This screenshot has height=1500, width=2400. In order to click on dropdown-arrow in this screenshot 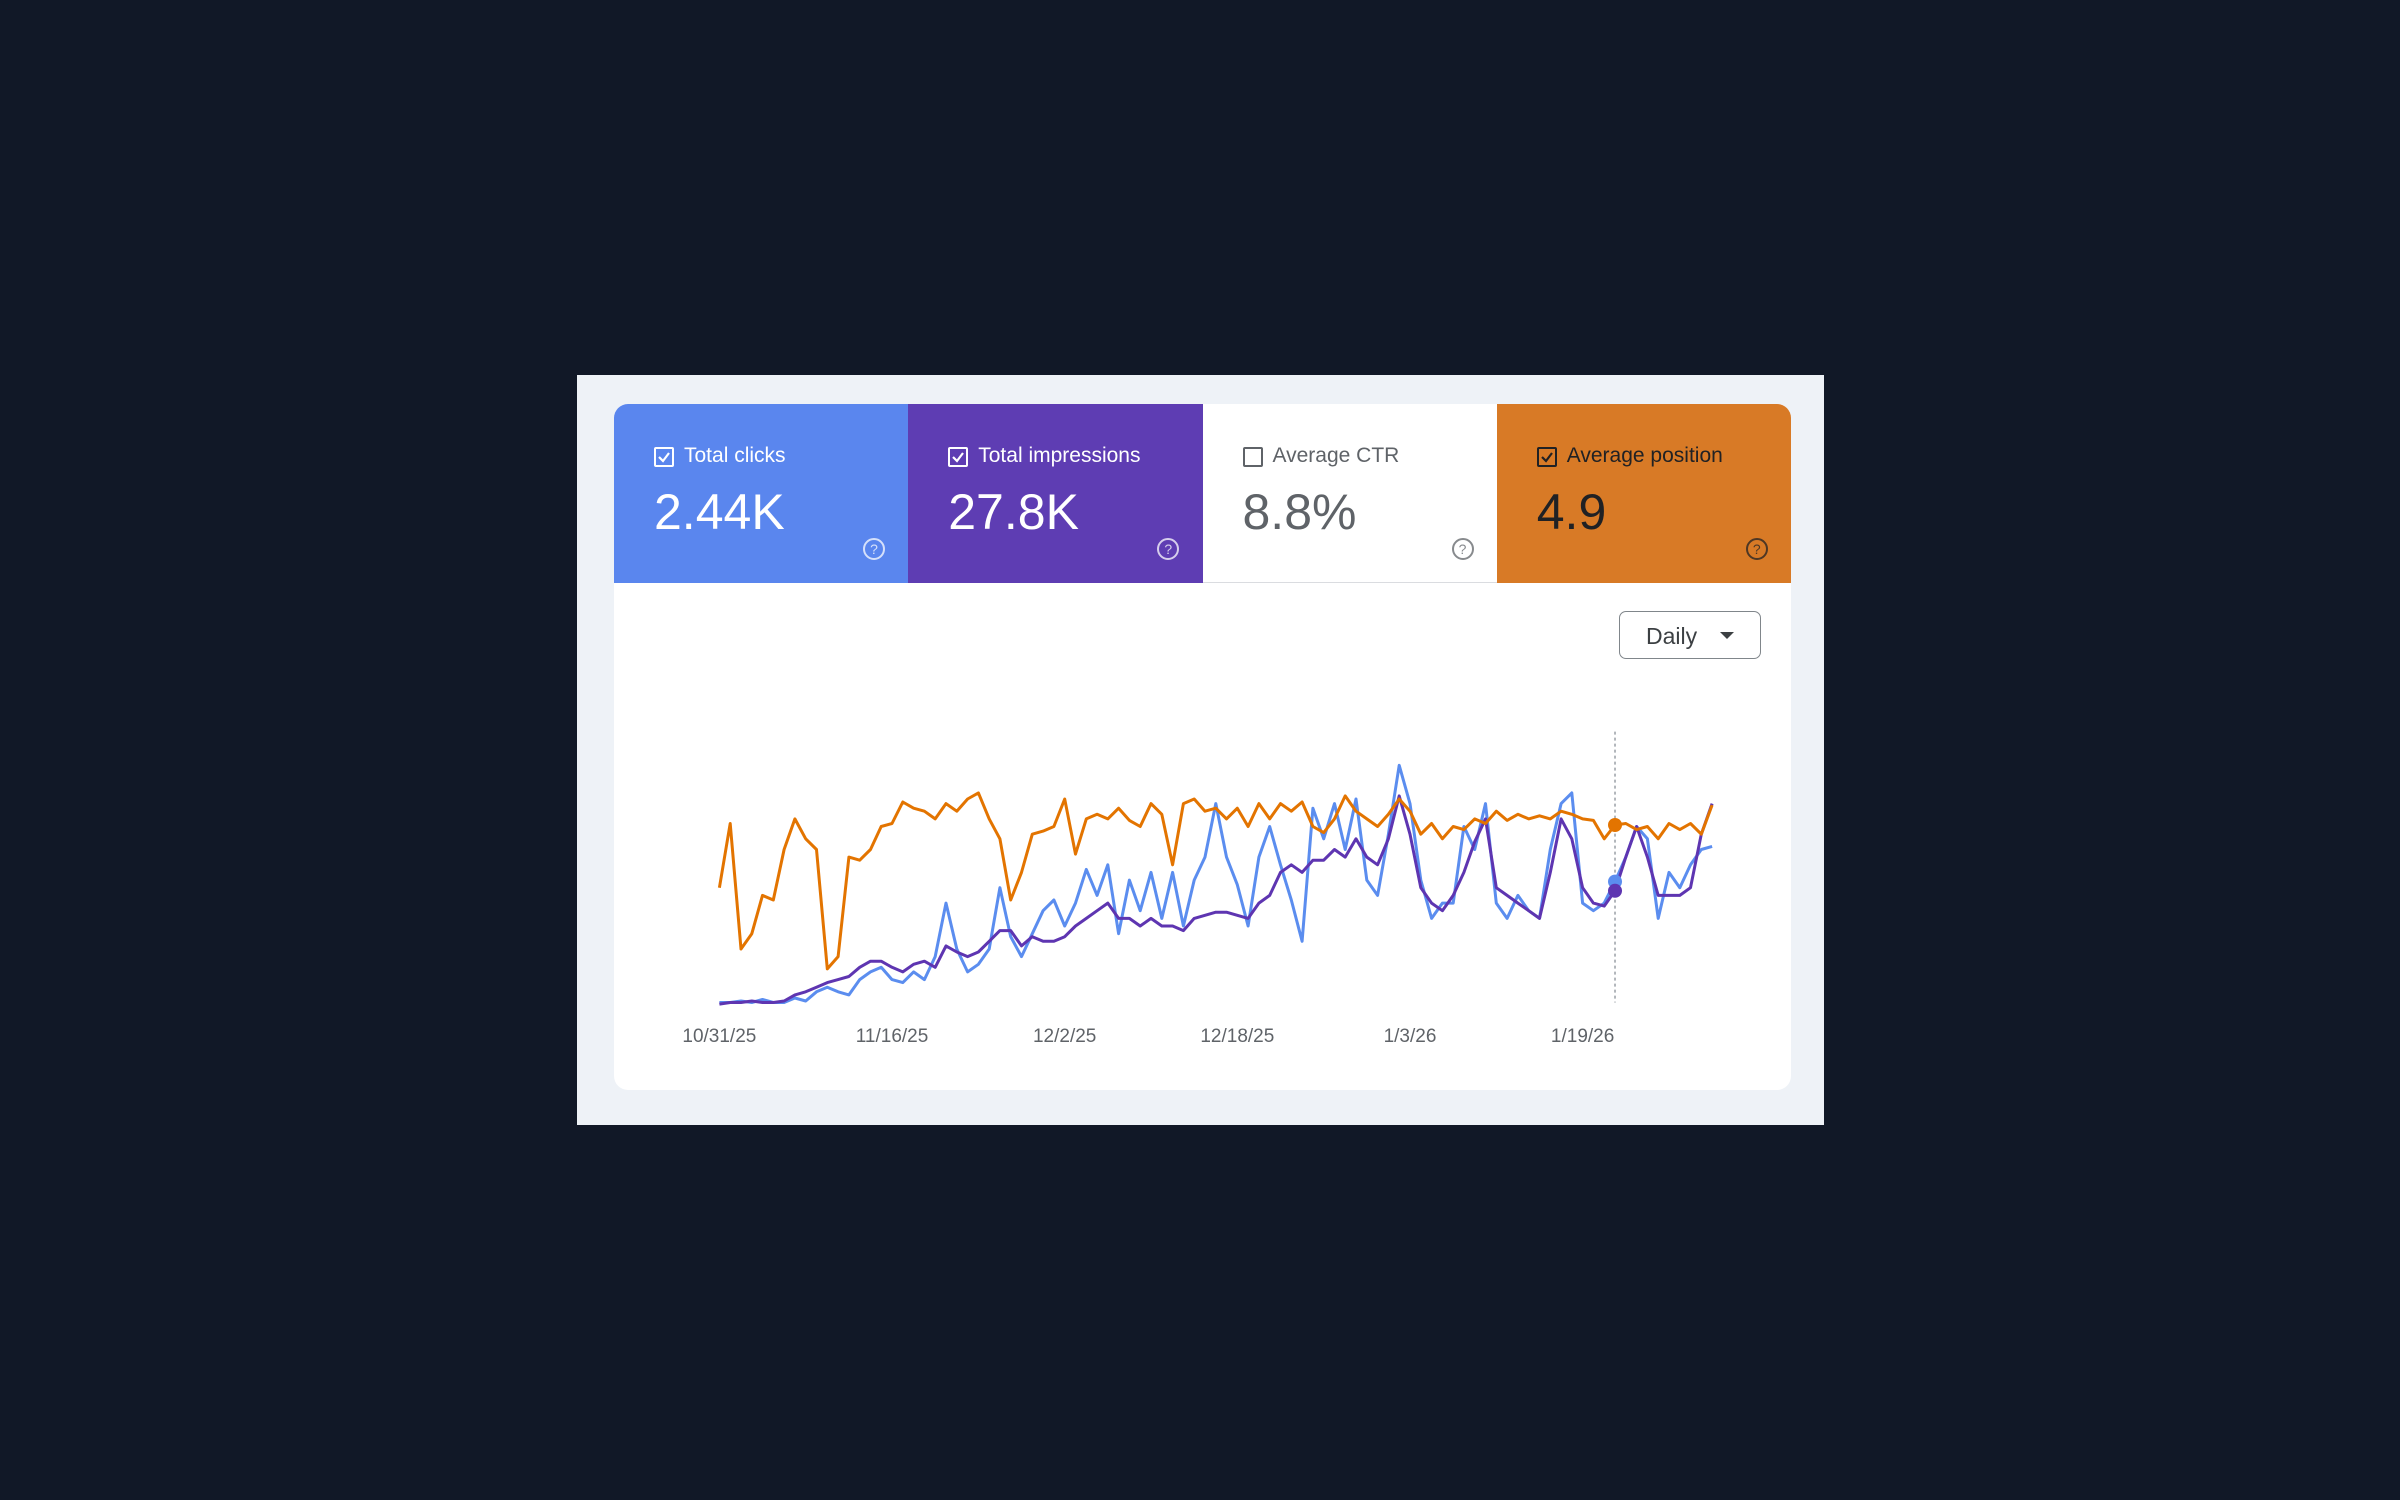, I will do `click(1727, 635)`.